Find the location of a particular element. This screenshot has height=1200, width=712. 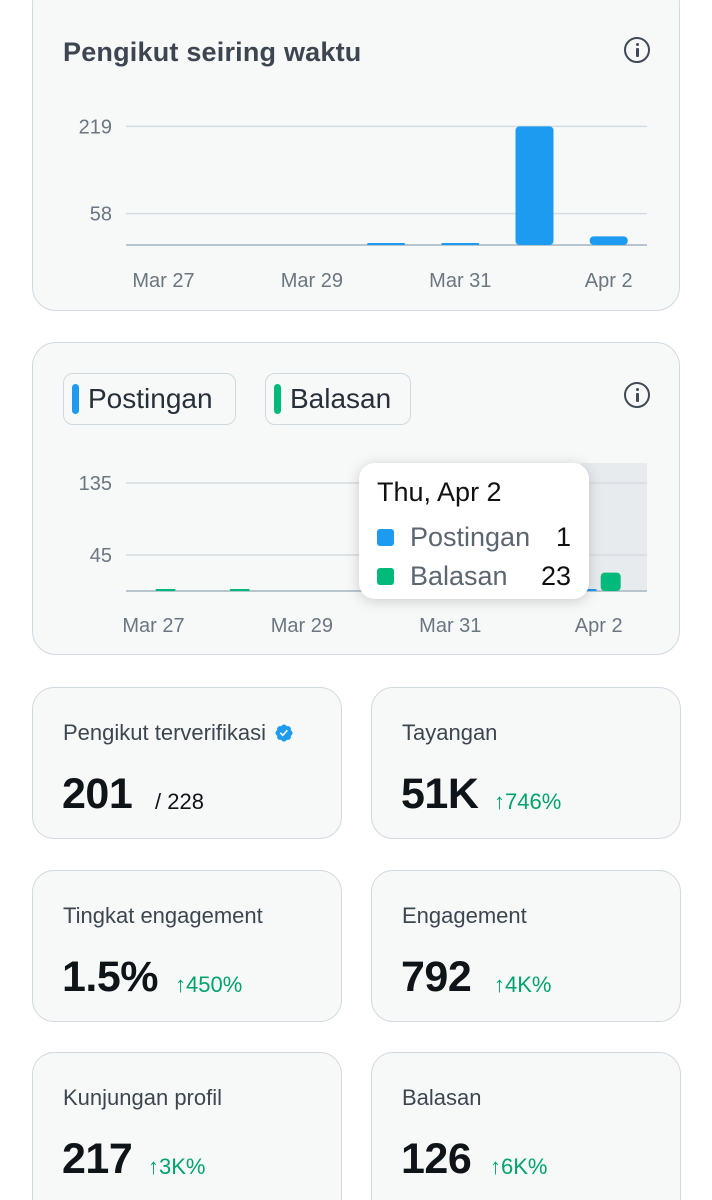

chart-tooltip: Thu, Apr 2 Postingan 1 Balasan 23 is located at coordinates (474, 531).